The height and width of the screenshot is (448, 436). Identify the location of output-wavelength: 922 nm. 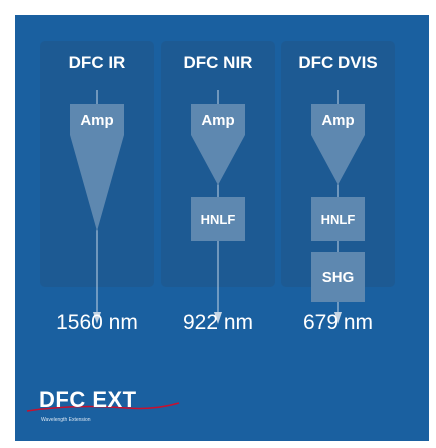
(218, 322).